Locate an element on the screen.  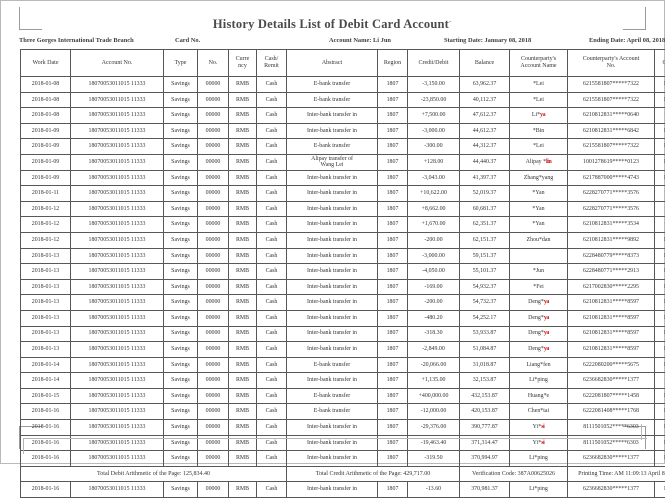
col-type: Type is located at coordinates (181, 63).